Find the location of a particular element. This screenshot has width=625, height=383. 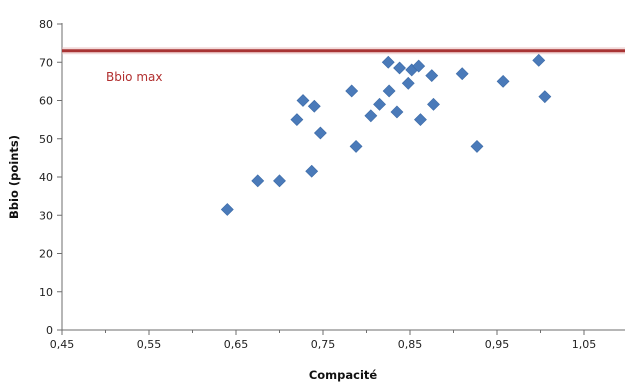

reference-line-label: Bbio max is located at coordinates (134, 77).